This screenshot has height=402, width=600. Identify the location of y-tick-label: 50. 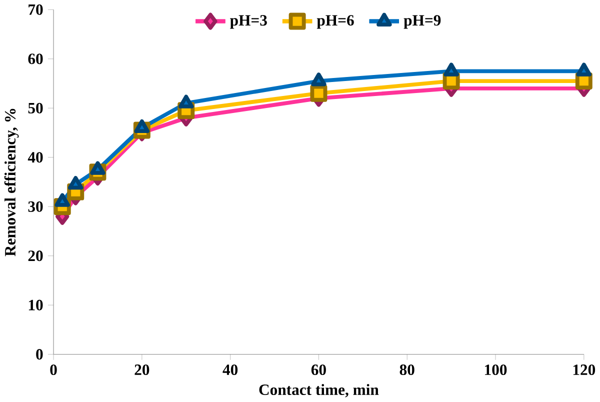
(35, 108).